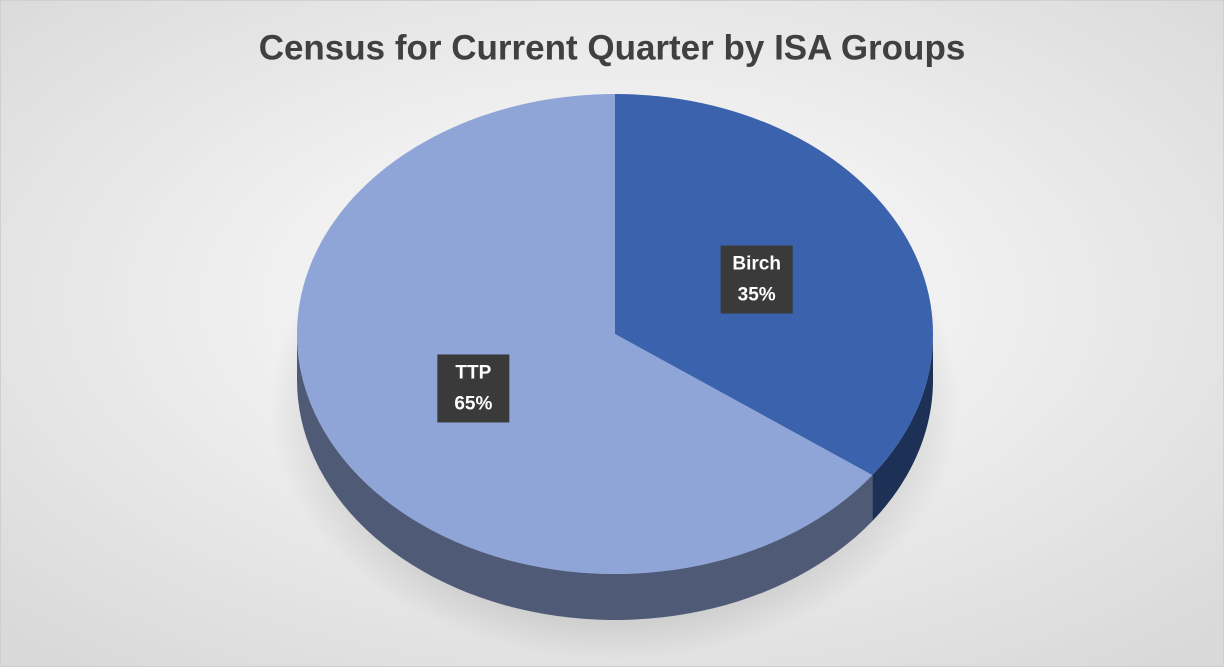  What do you see at coordinates (757, 295) in the screenshot?
I see `data-label-value: 35%` at bounding box center [757, 295].